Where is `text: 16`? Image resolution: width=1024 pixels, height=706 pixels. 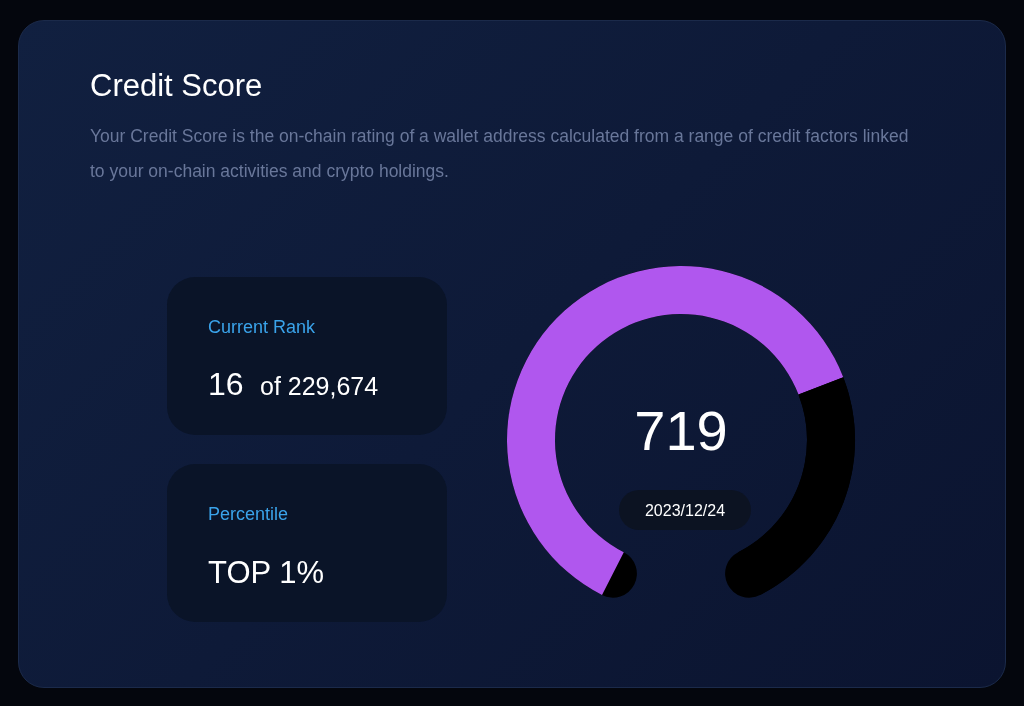 text: 16 is located at coordinates (226, 384).